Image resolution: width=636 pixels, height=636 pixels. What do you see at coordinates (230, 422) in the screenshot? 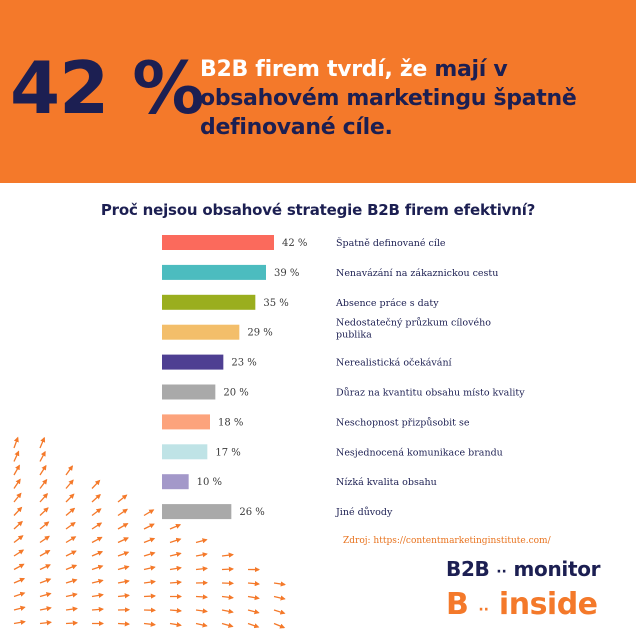
I see `bar-value-label: 18 %` at bounding box center [230, 422].